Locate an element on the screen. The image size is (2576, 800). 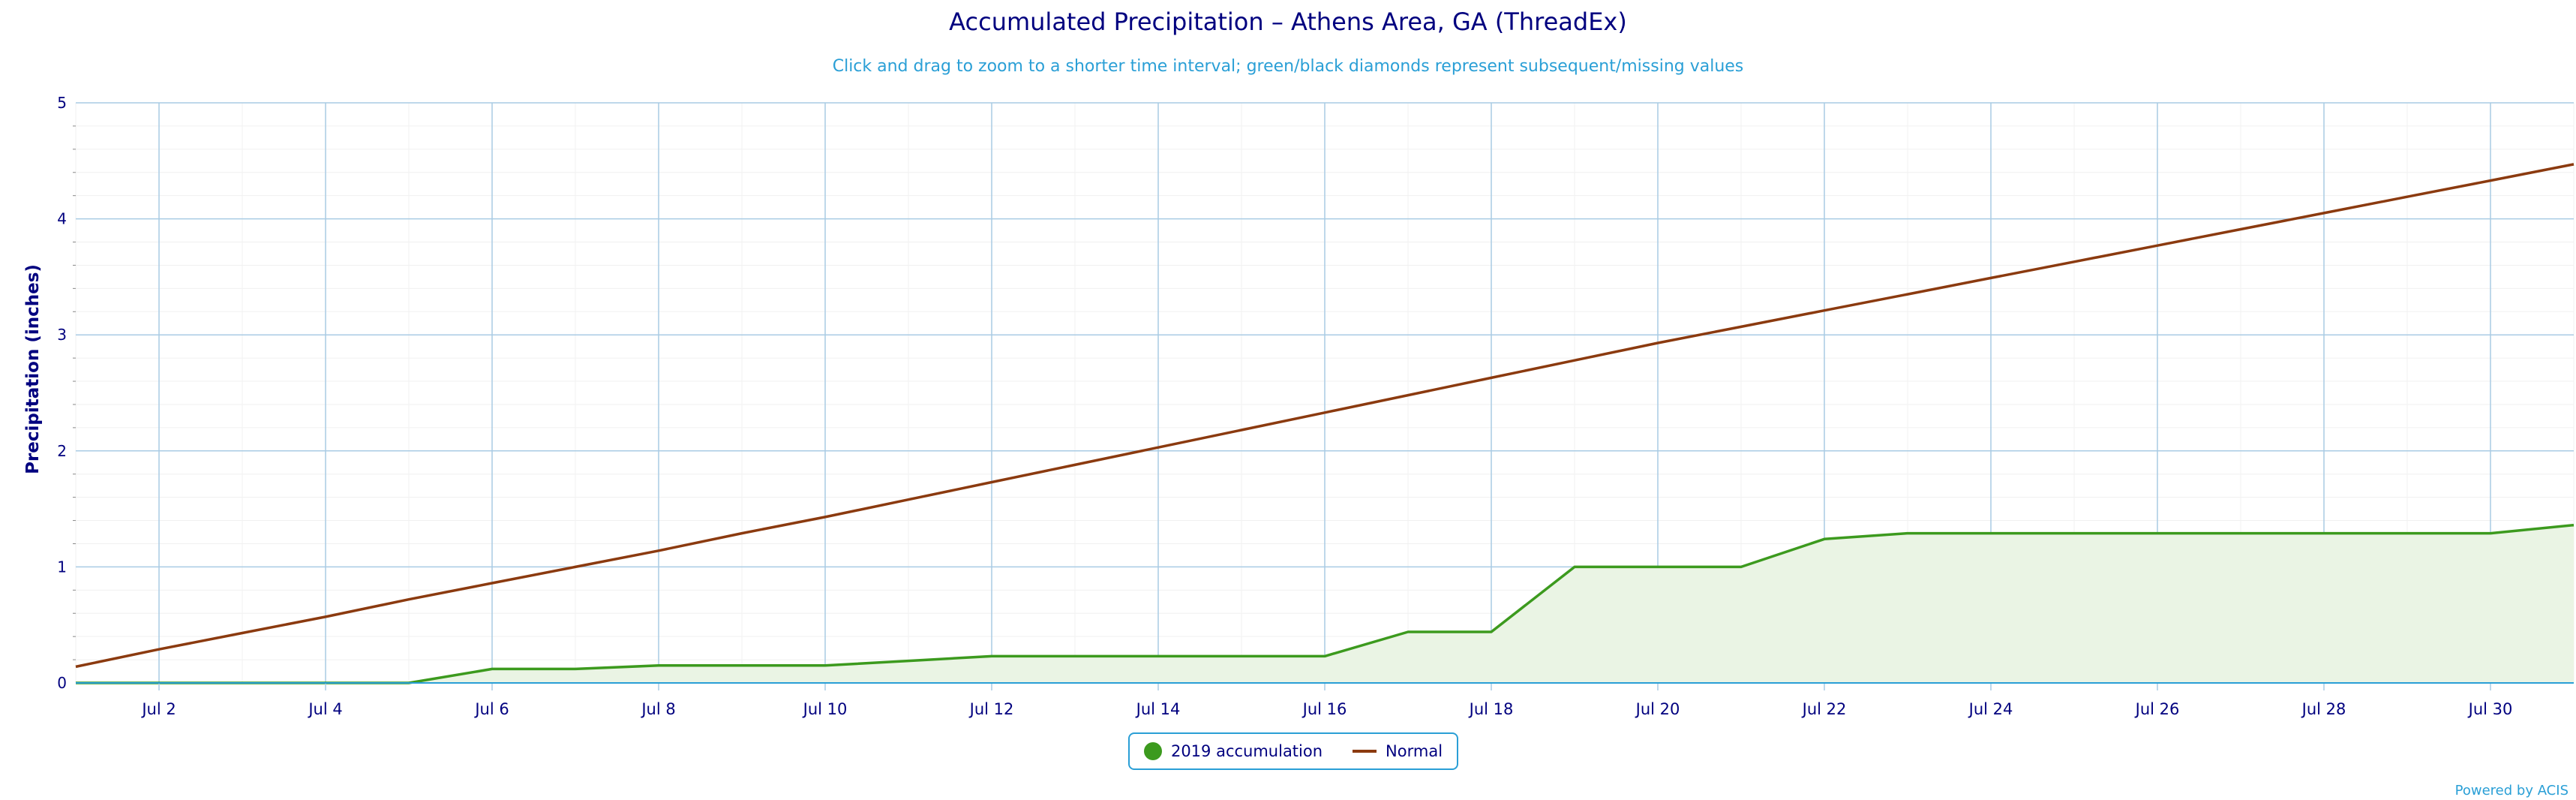
x-tick-label: Jul 4 is located at coordinates (324, 709).